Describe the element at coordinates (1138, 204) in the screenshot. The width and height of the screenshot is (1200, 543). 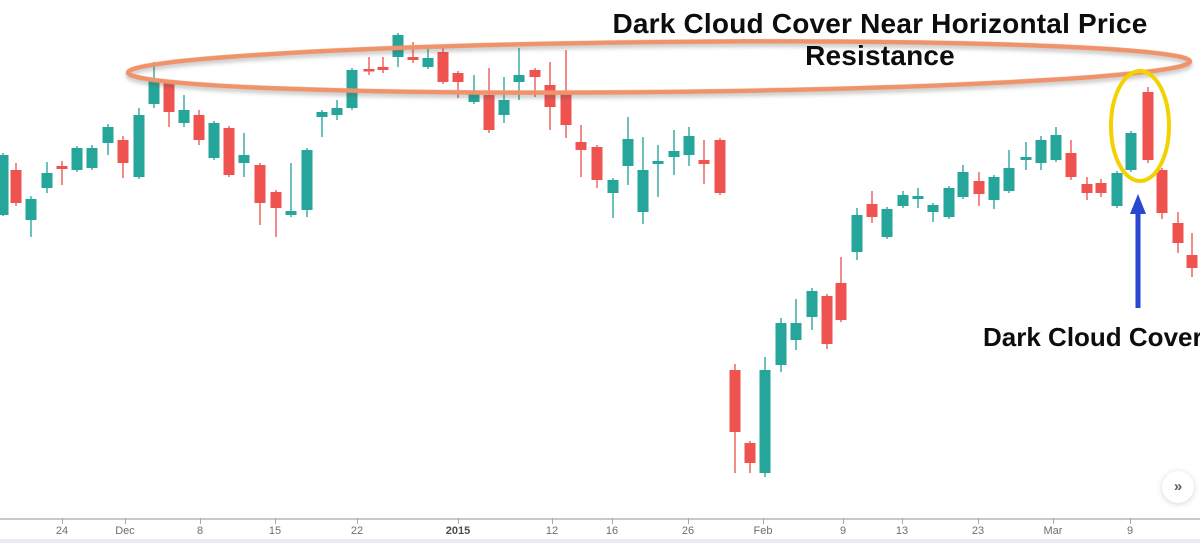
I see `arrow-head-icon` at that location.